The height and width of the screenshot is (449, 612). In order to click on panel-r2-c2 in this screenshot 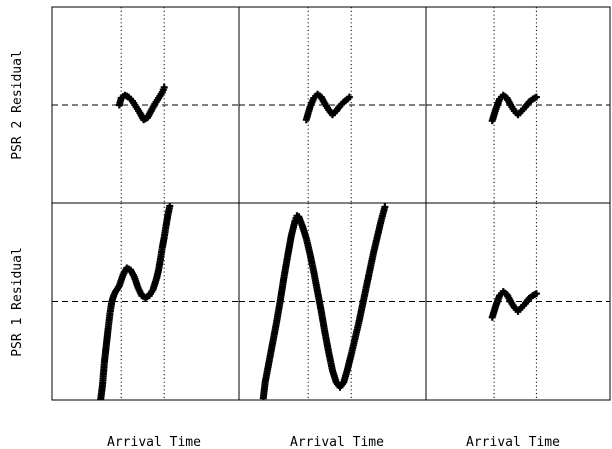, I will do `click(332, 302)`.